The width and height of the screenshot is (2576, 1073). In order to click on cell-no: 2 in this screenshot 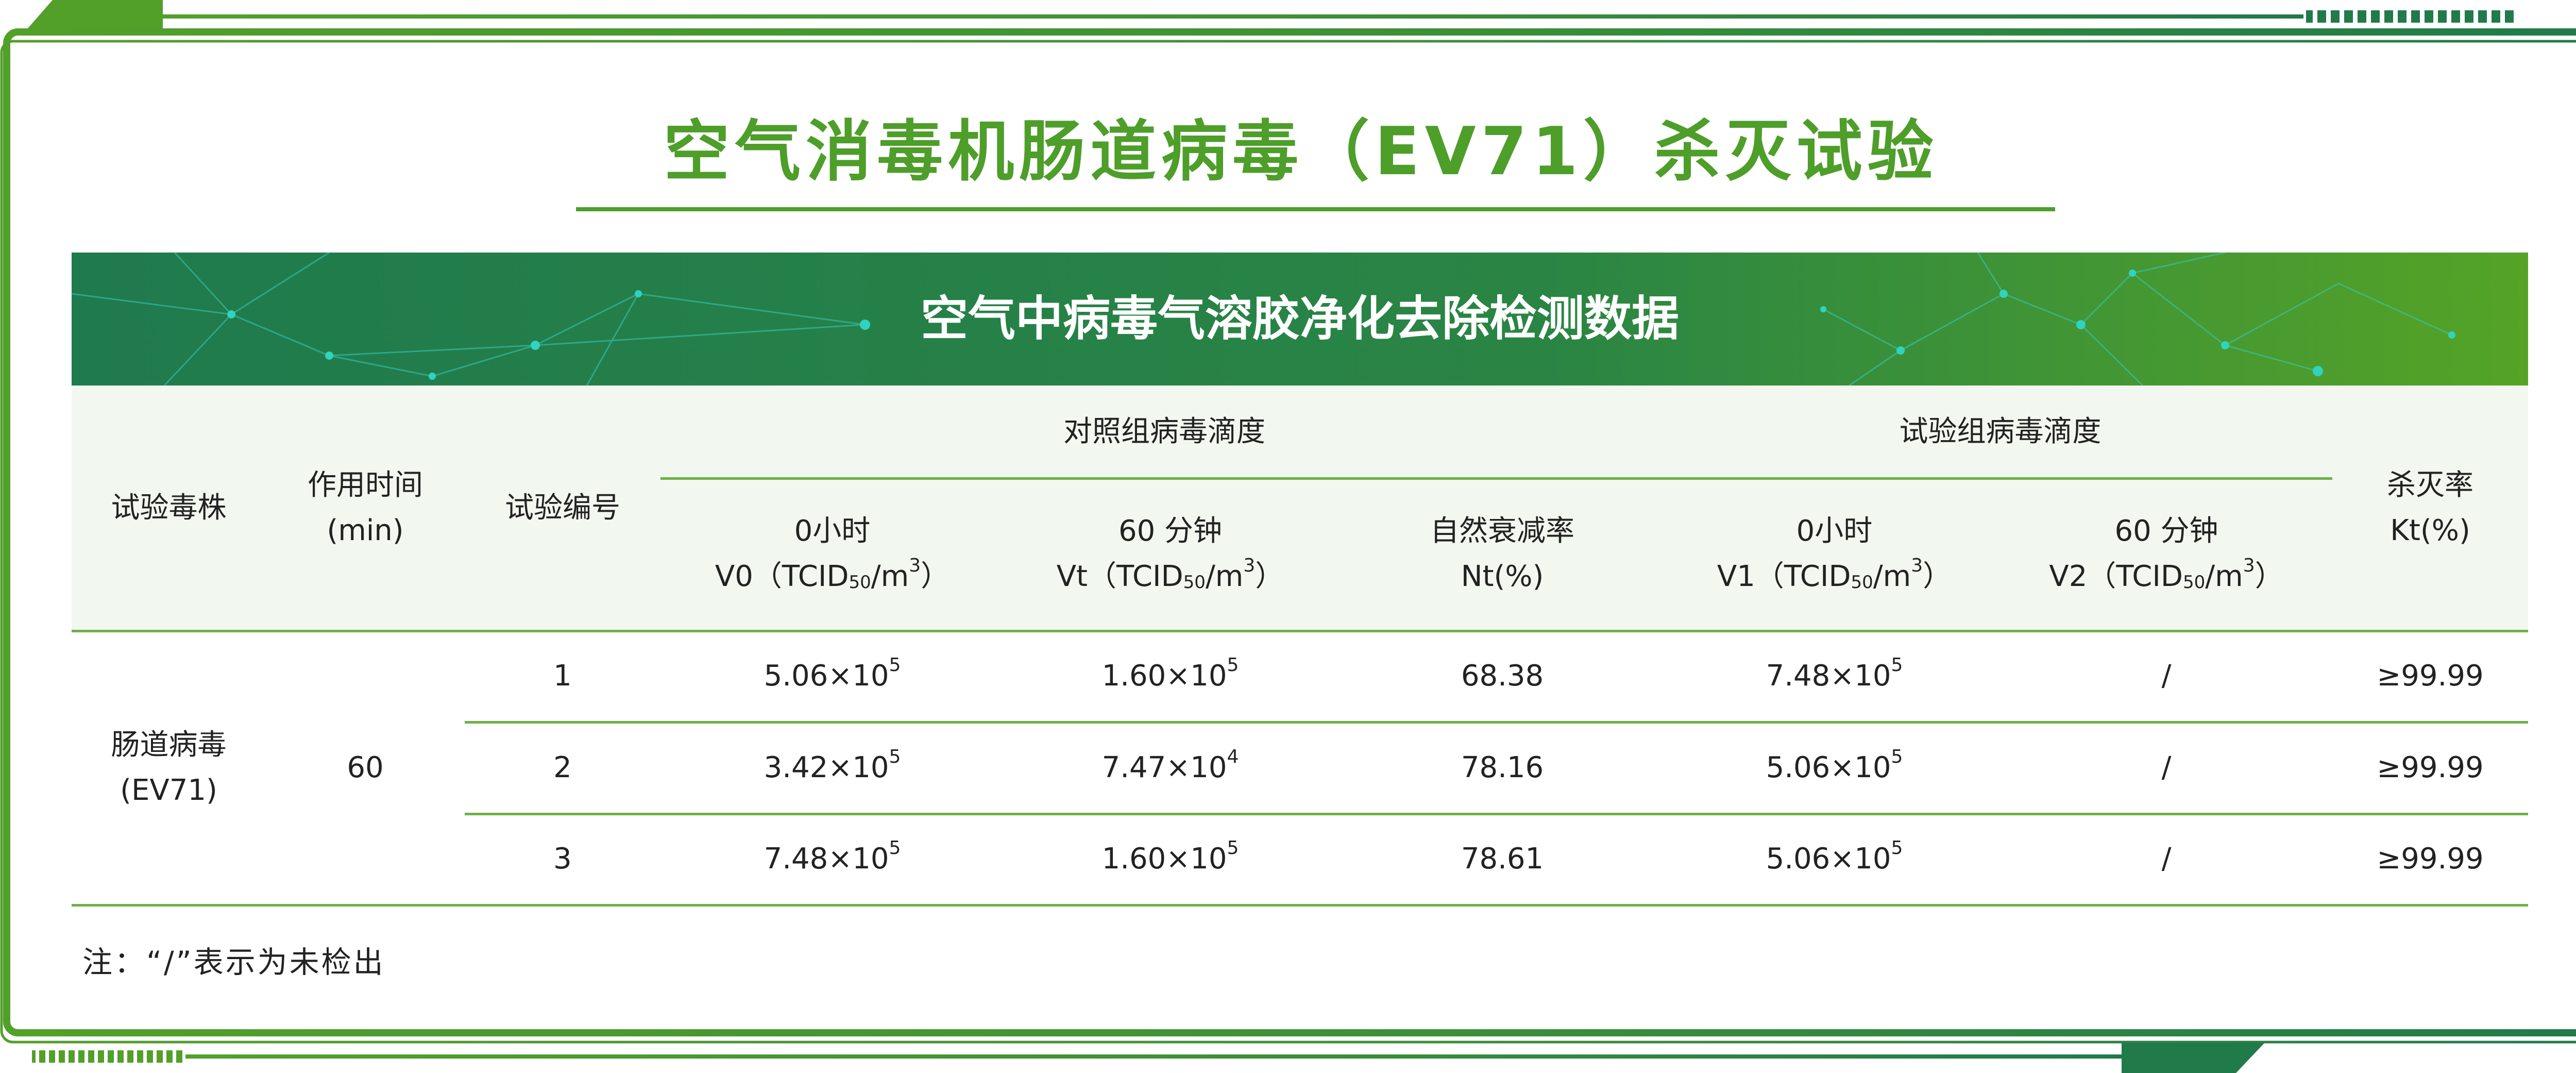, I will do `click(562, 768)`.